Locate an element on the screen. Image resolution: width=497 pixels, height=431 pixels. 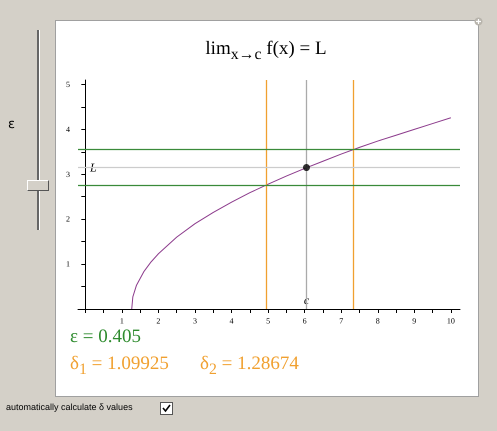
x-tick-label: 8 is located at coordinates (378, 321).